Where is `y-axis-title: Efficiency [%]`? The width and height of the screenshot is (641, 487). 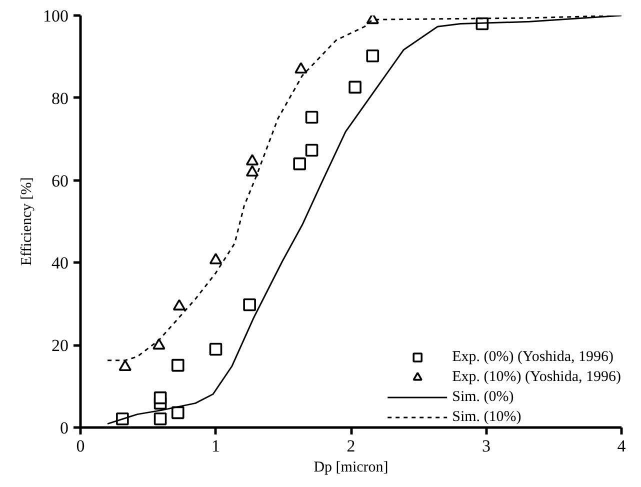
y-axis-title: Efficiency [%] is located at coordinates (27, 221).